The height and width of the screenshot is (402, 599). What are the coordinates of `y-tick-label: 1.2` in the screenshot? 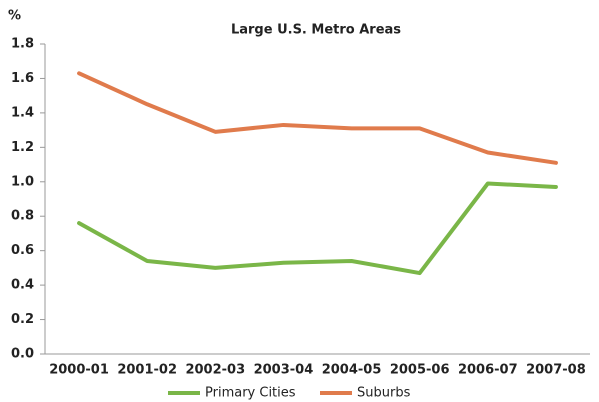 It's located at (22, 147).